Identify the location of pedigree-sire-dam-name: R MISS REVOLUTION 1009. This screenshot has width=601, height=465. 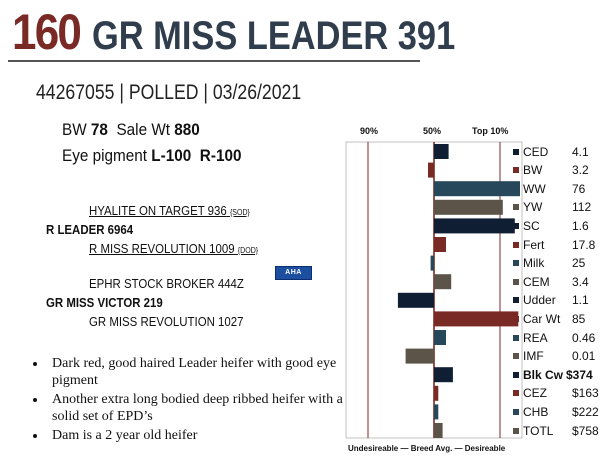
(162, 248).